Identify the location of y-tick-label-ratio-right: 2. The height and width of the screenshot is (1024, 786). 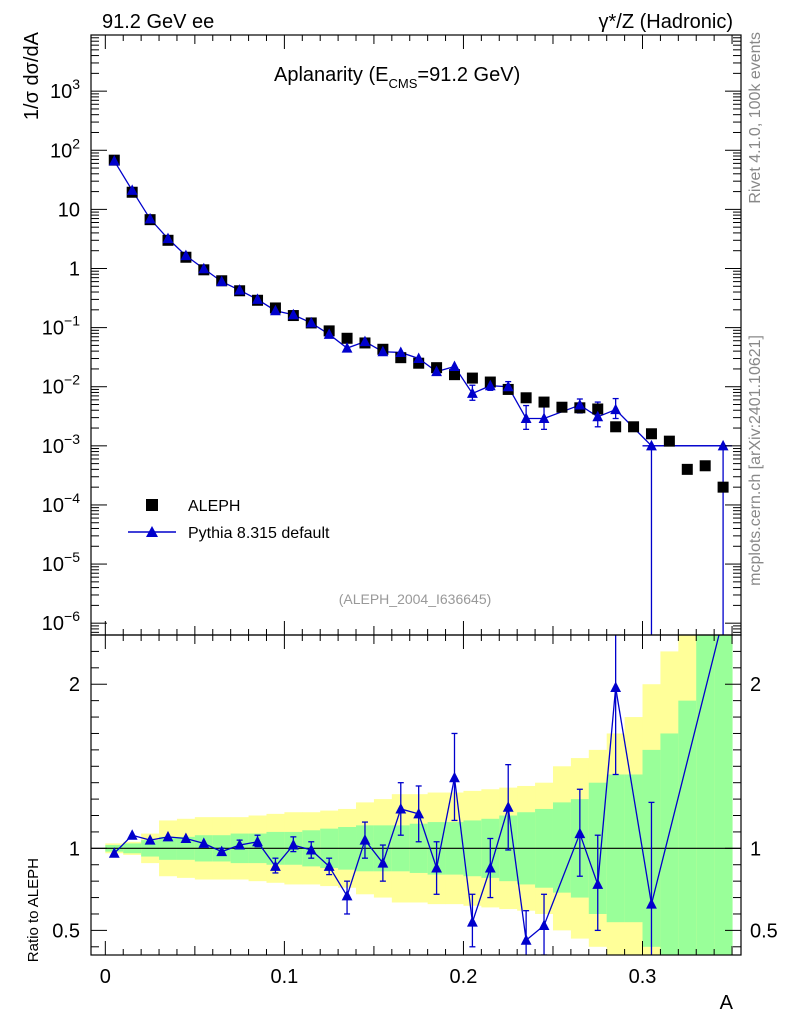
(755, 685).